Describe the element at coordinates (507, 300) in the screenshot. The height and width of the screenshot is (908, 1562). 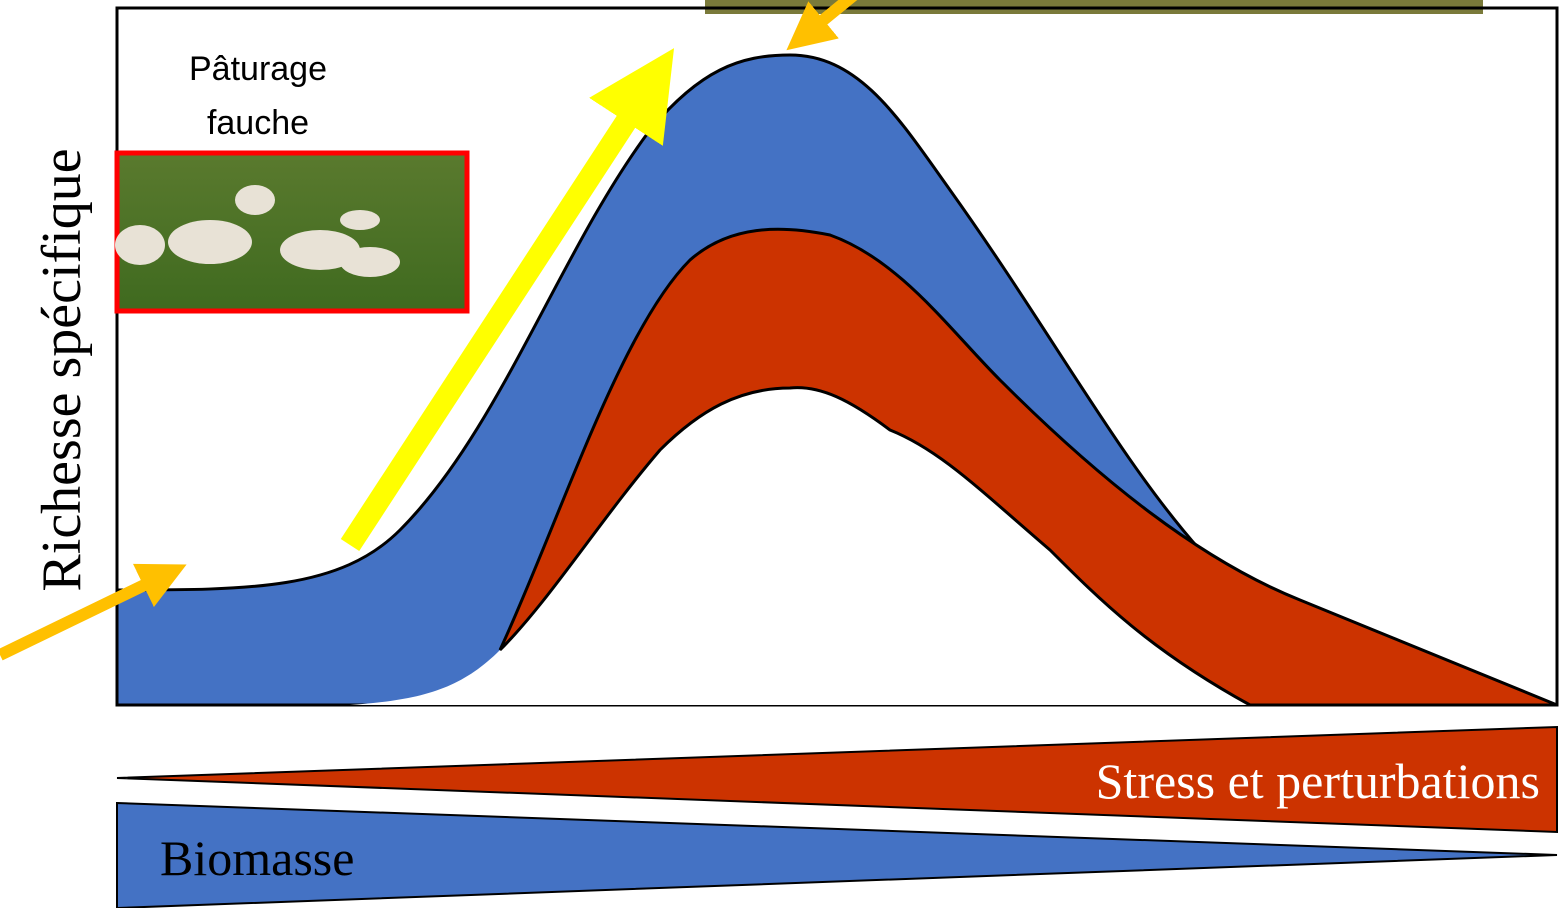
I see `yellow-arrow` at that location.